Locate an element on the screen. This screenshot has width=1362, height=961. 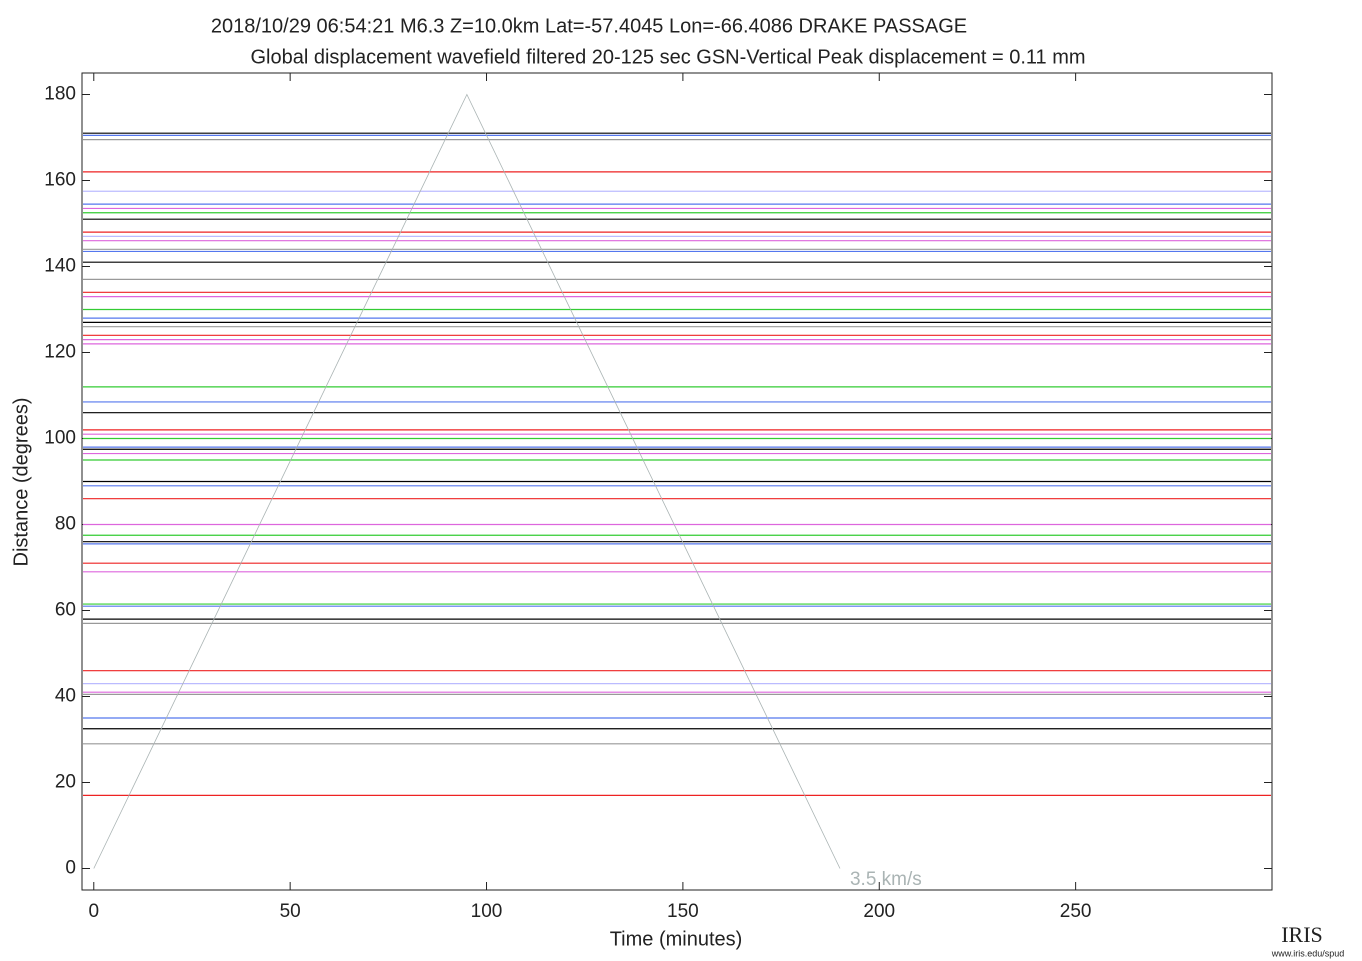
y-tick-label: 180 is located at coordinates (60, 94).